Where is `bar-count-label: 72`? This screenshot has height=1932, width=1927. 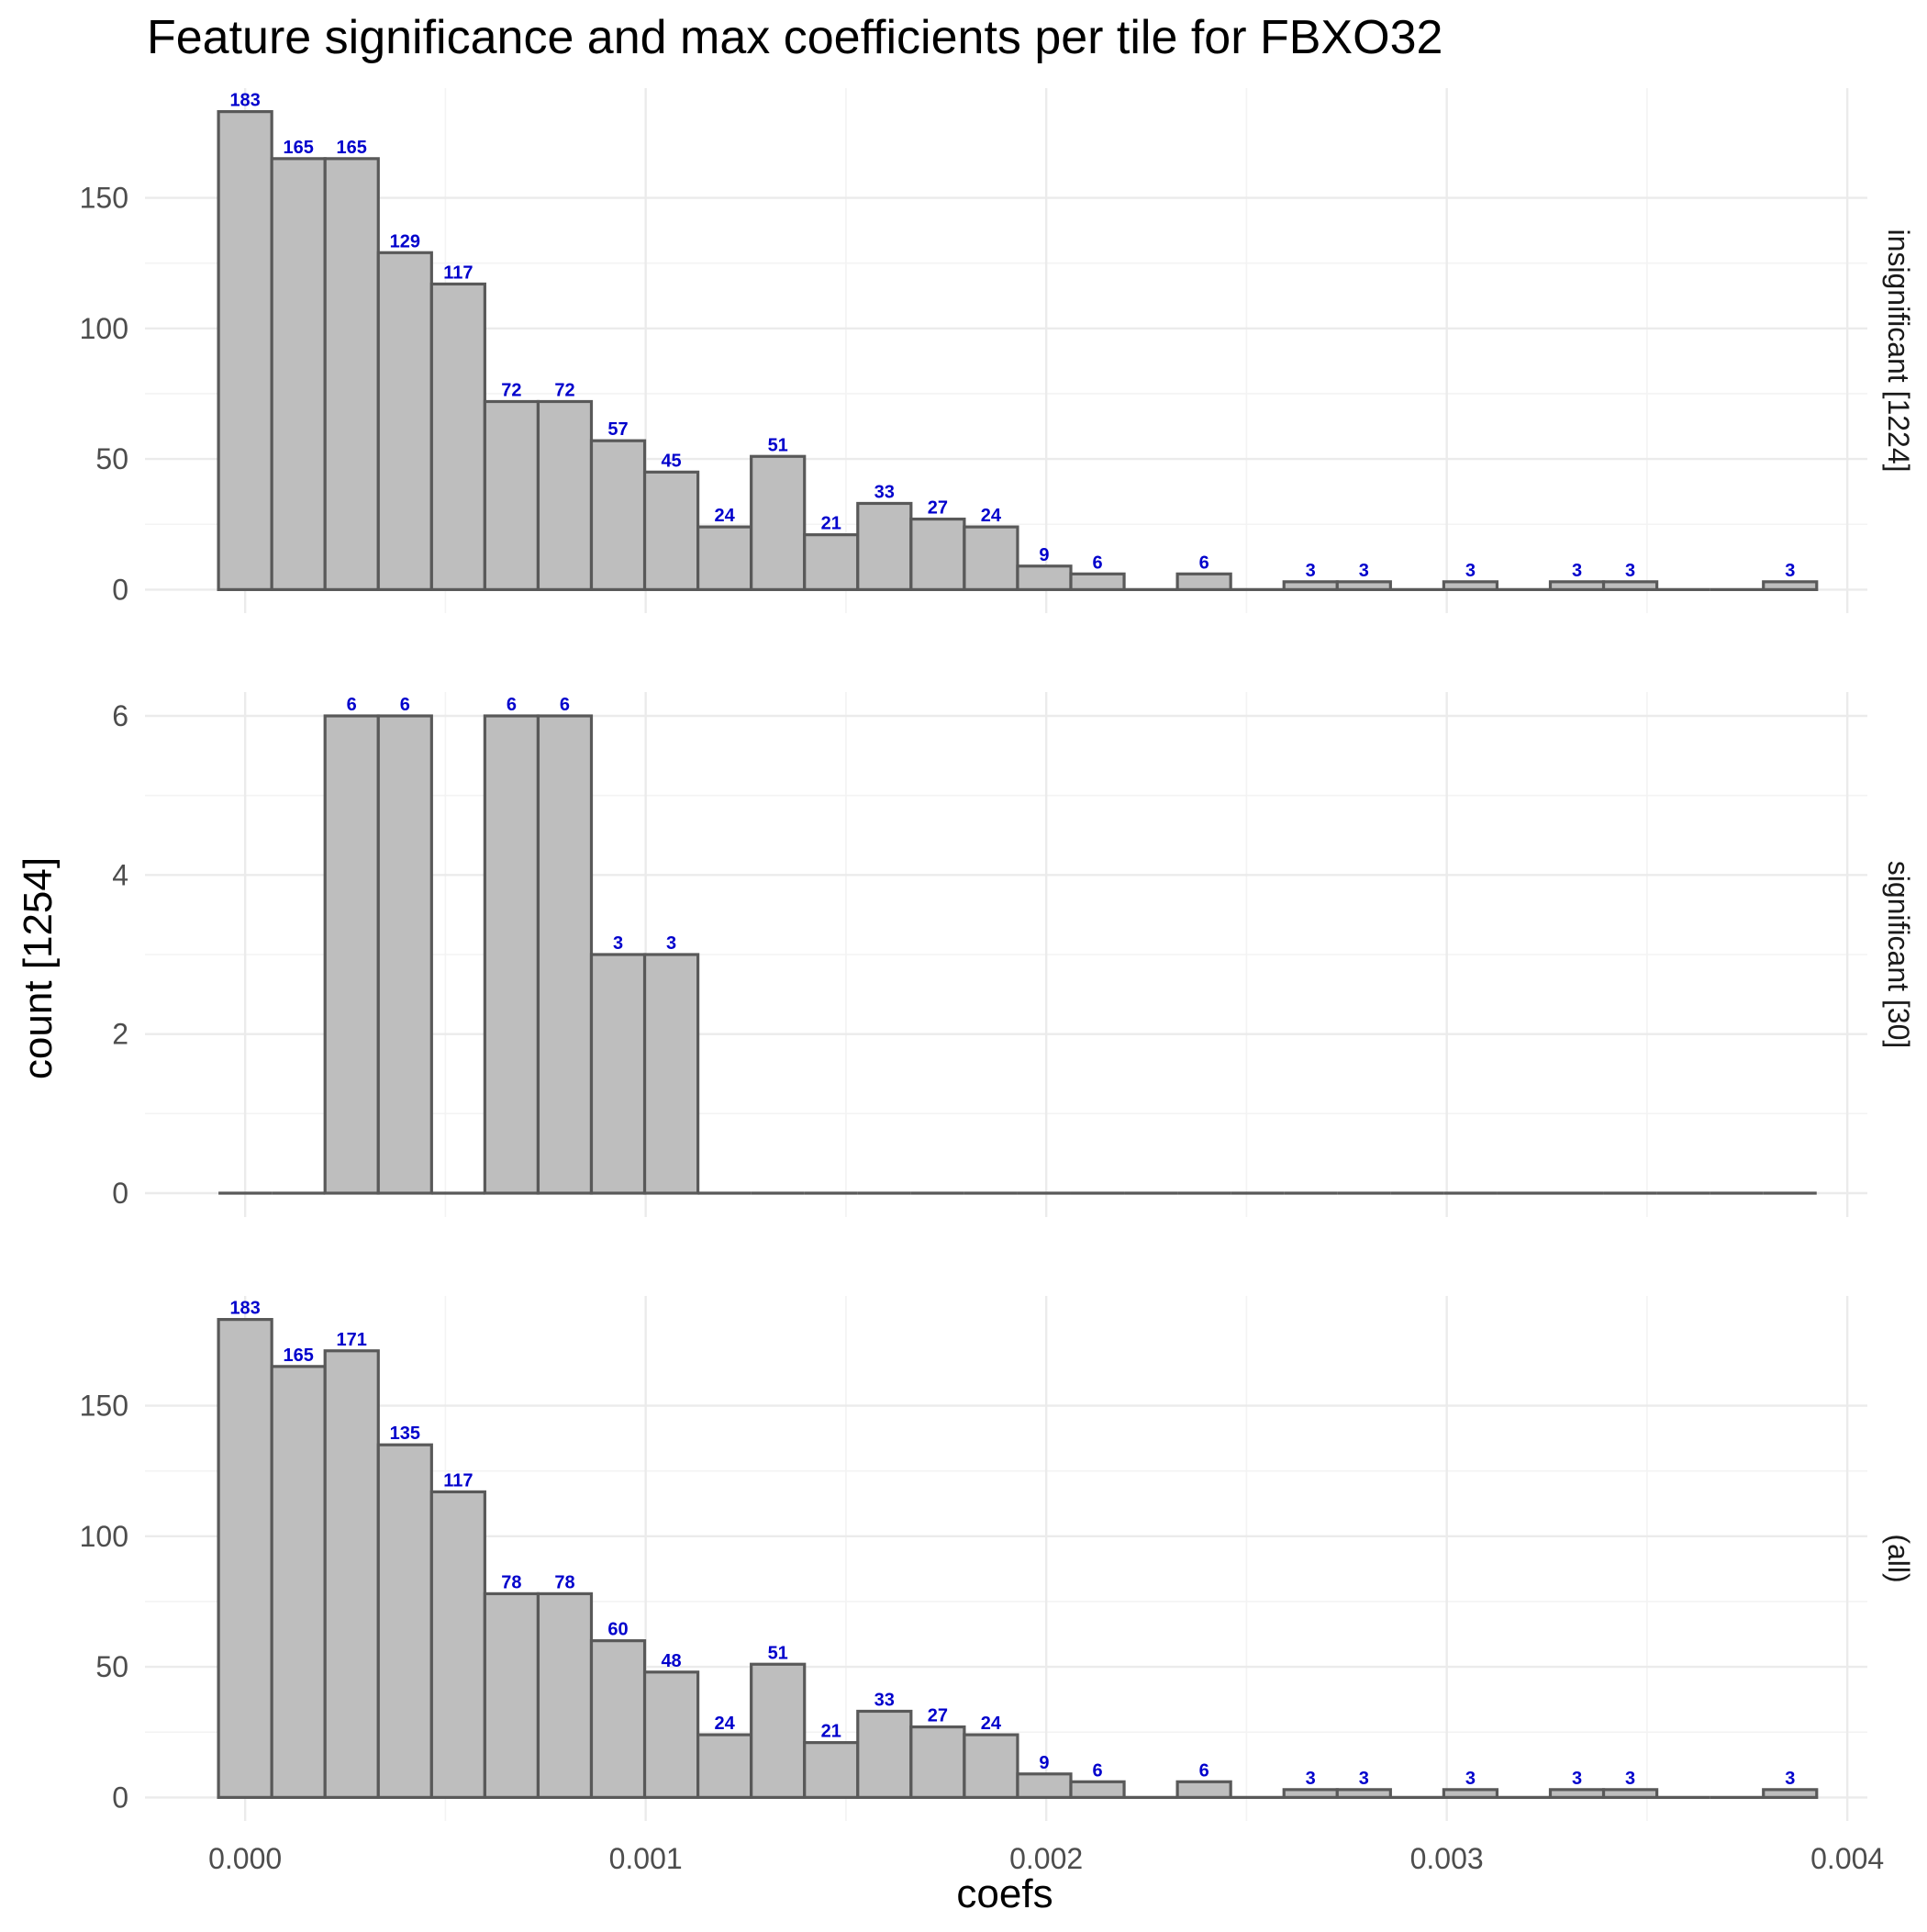
bar-count-label: 72 is located at coordinates (564, 390).